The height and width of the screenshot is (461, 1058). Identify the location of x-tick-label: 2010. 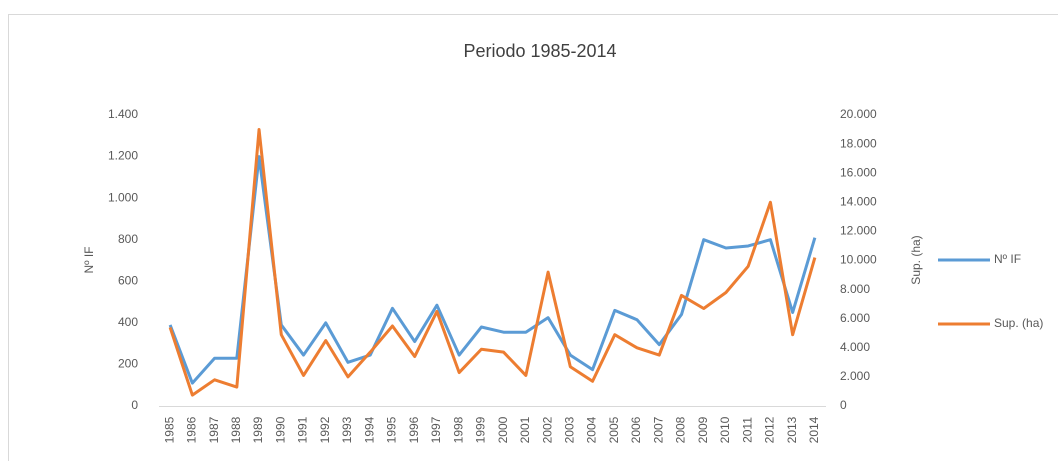
(725, 429).